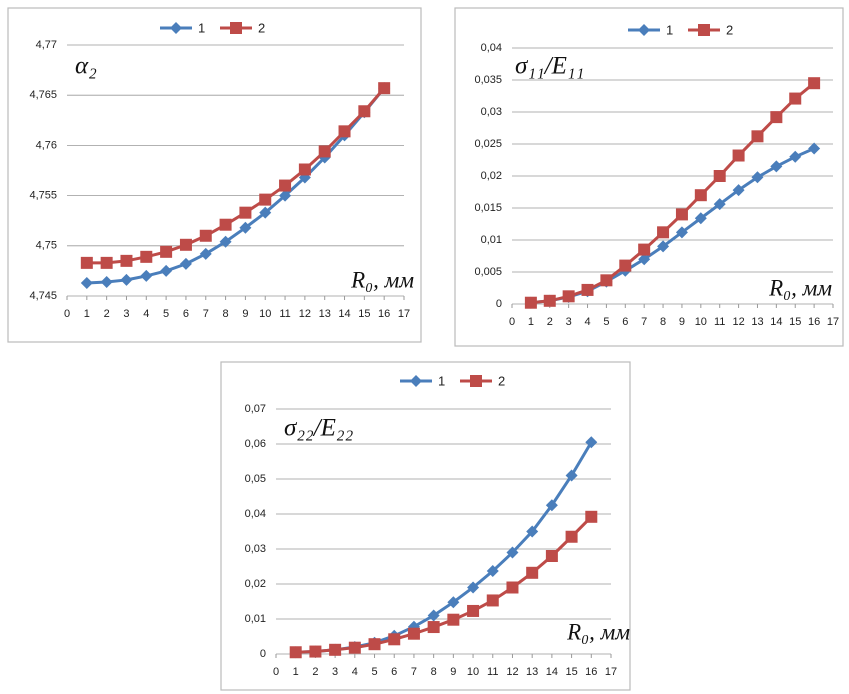  Describe the element at coordinates (67, 314) in the screenshot. I see `x-tick-label: 0` at that location.